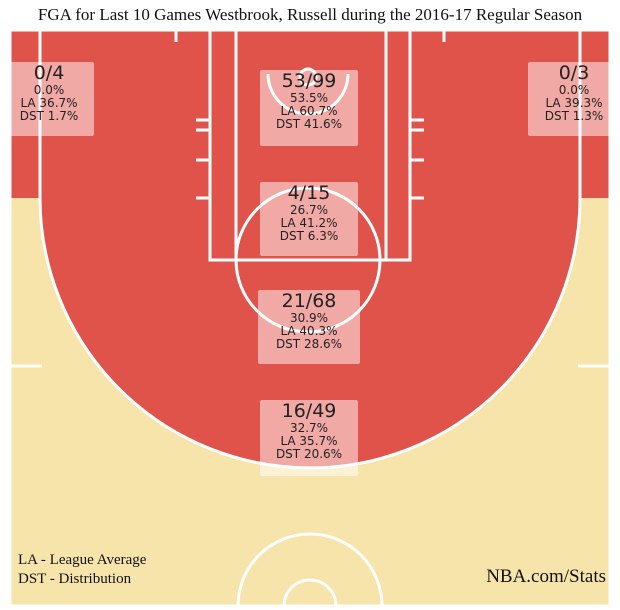  Describe the element at coordinates (309, 428) in the screenshot. I see `fg-pct: 32.7%` at that location.